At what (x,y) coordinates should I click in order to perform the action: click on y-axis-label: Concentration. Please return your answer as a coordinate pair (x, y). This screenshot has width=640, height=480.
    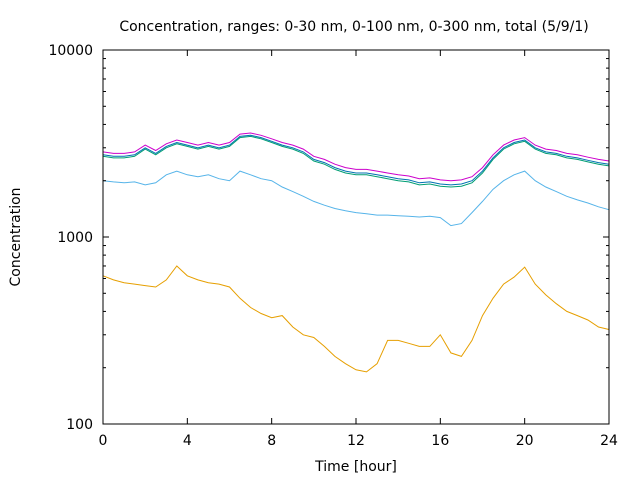
    Looking at the image, I should click on (16, 236).